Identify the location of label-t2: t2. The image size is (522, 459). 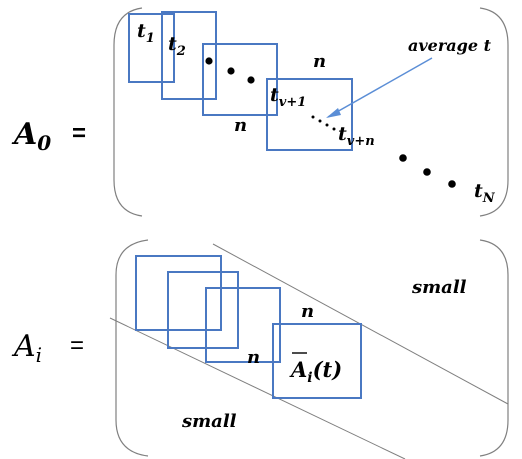
(177, 46).